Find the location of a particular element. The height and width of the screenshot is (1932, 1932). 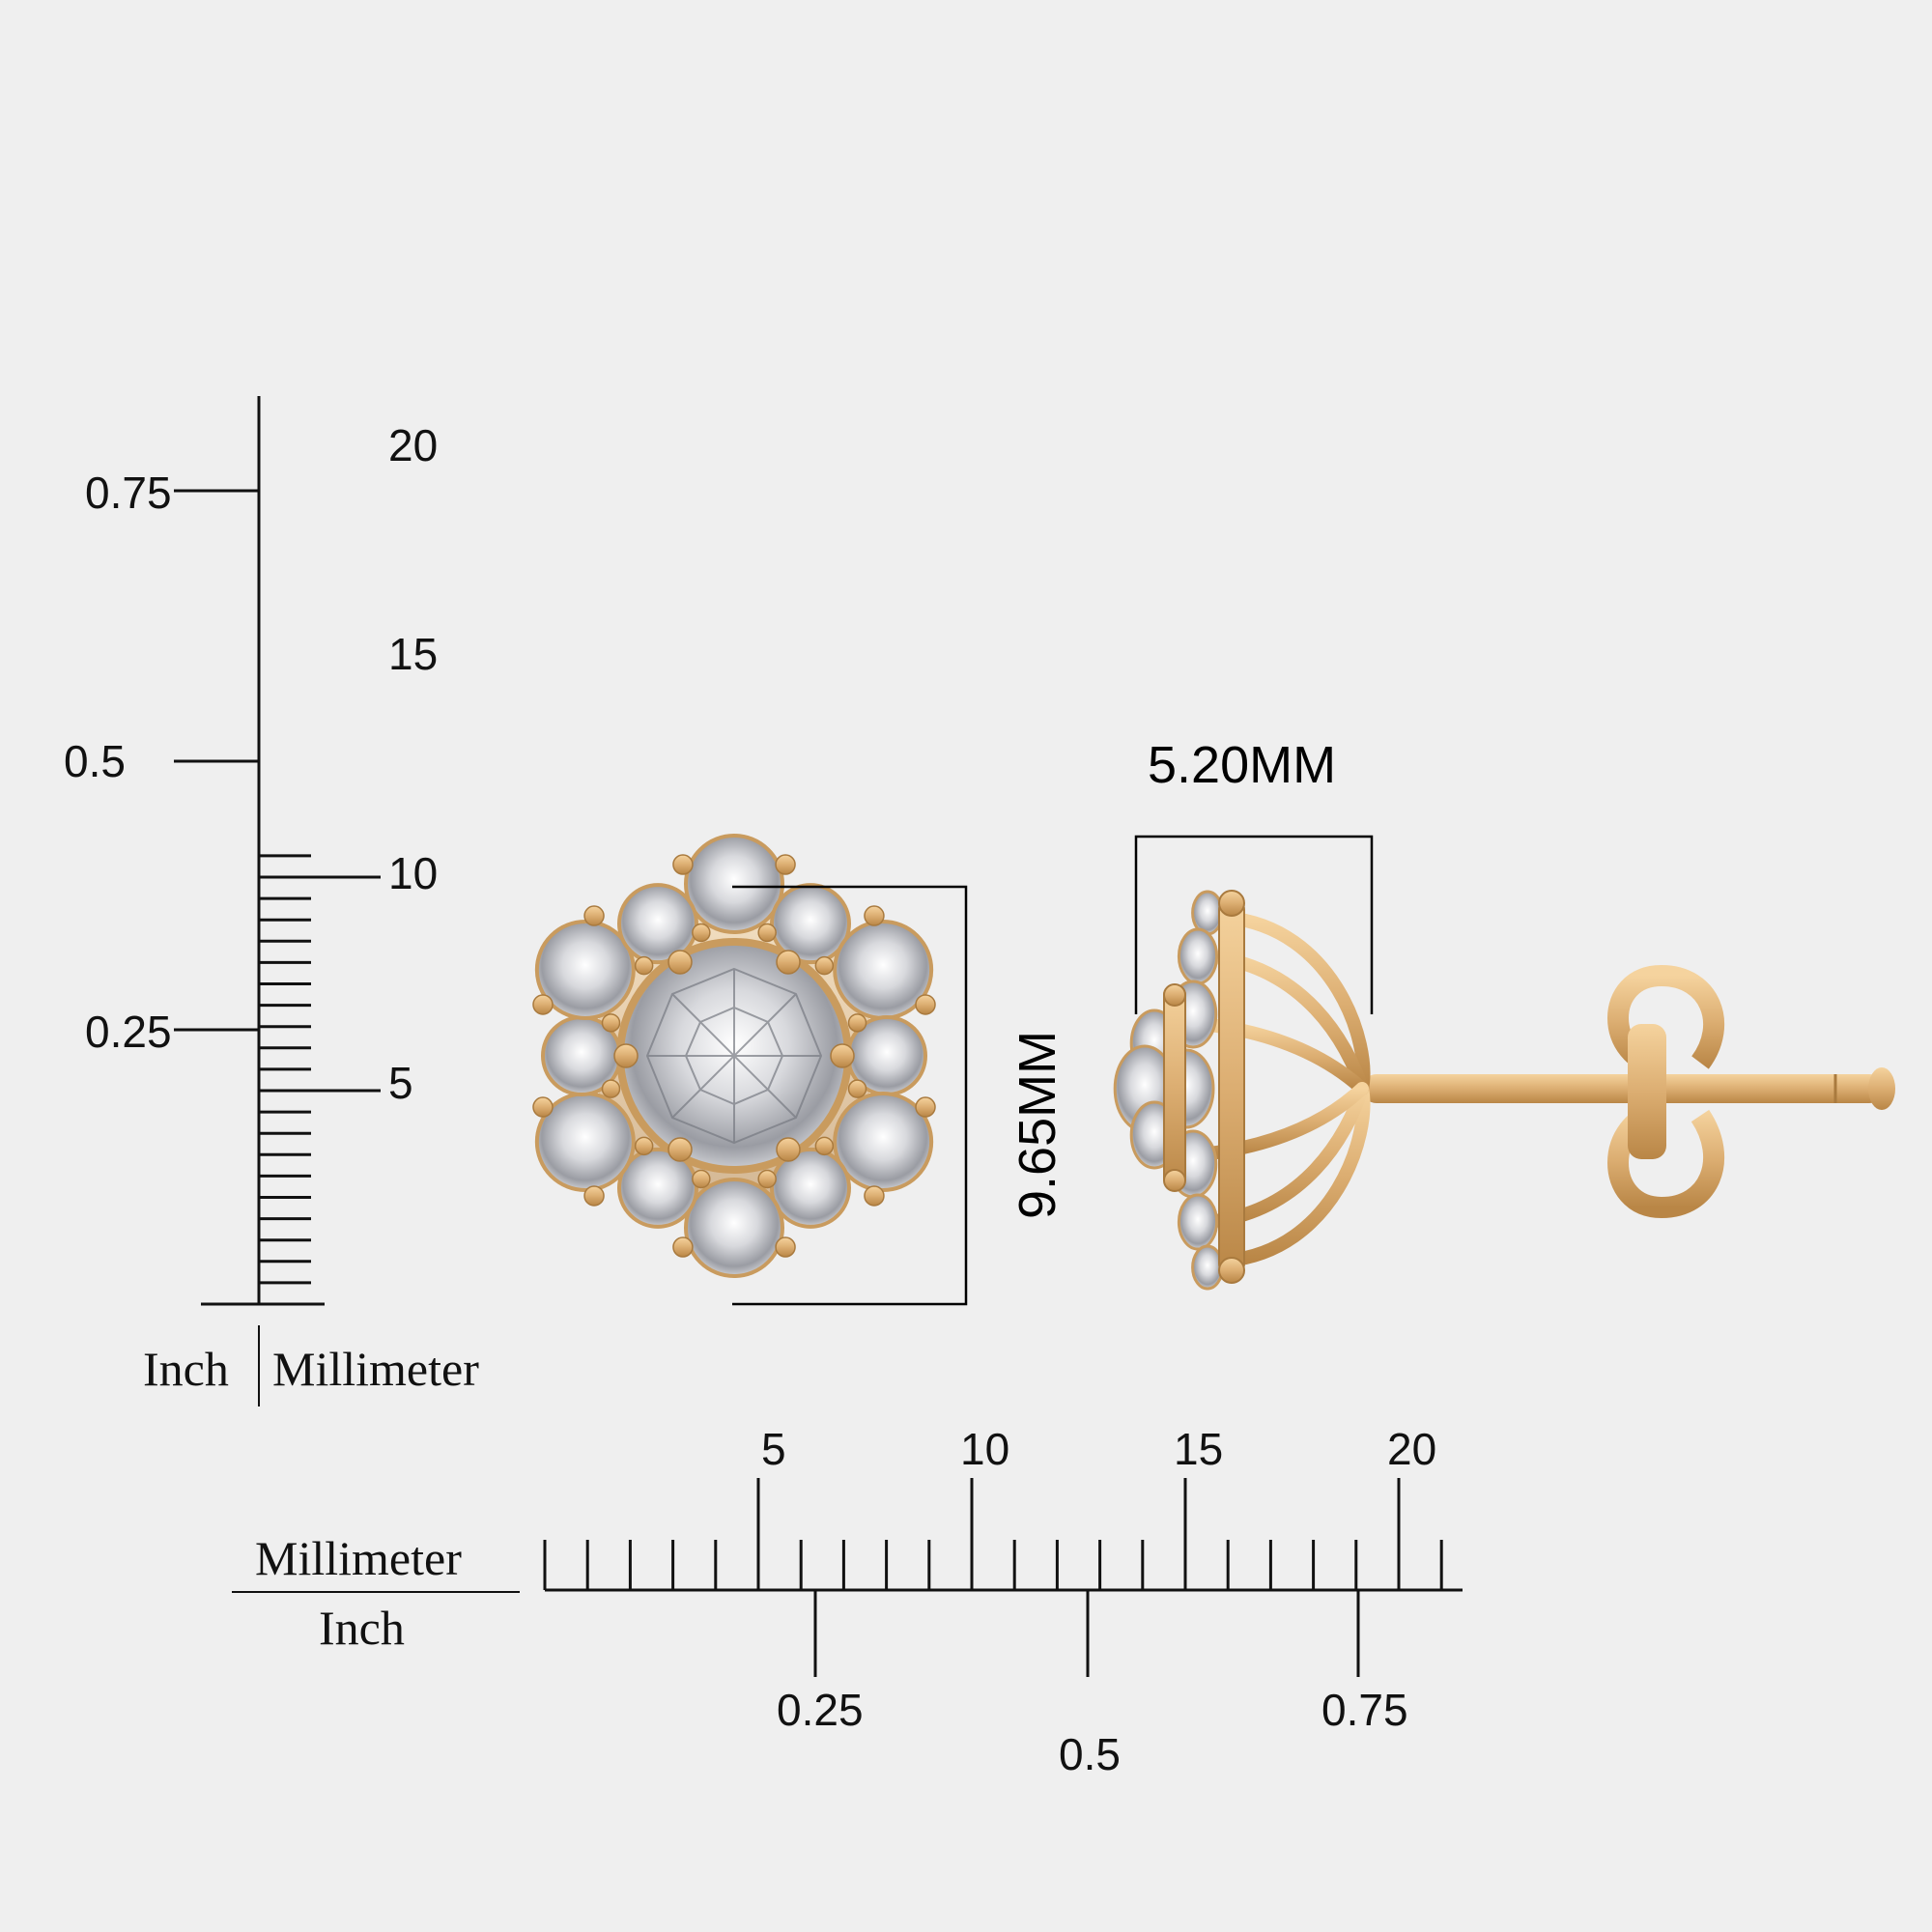

vertical-mm-label-10: 10 is located at coordinates (413, 873).